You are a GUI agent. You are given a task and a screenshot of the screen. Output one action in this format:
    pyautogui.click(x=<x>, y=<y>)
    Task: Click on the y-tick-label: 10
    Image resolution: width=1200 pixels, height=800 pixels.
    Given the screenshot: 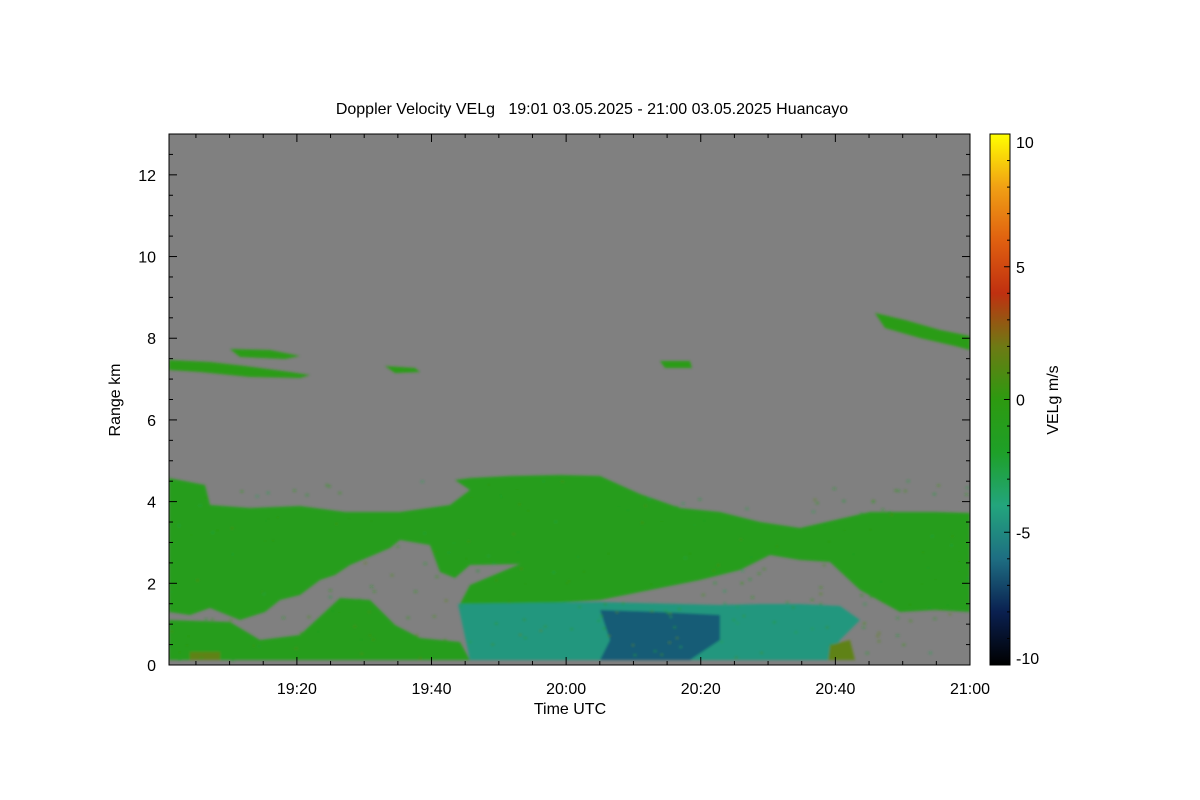 What is the action you would take?
    pyautogui.click(x=147, y=258)
    